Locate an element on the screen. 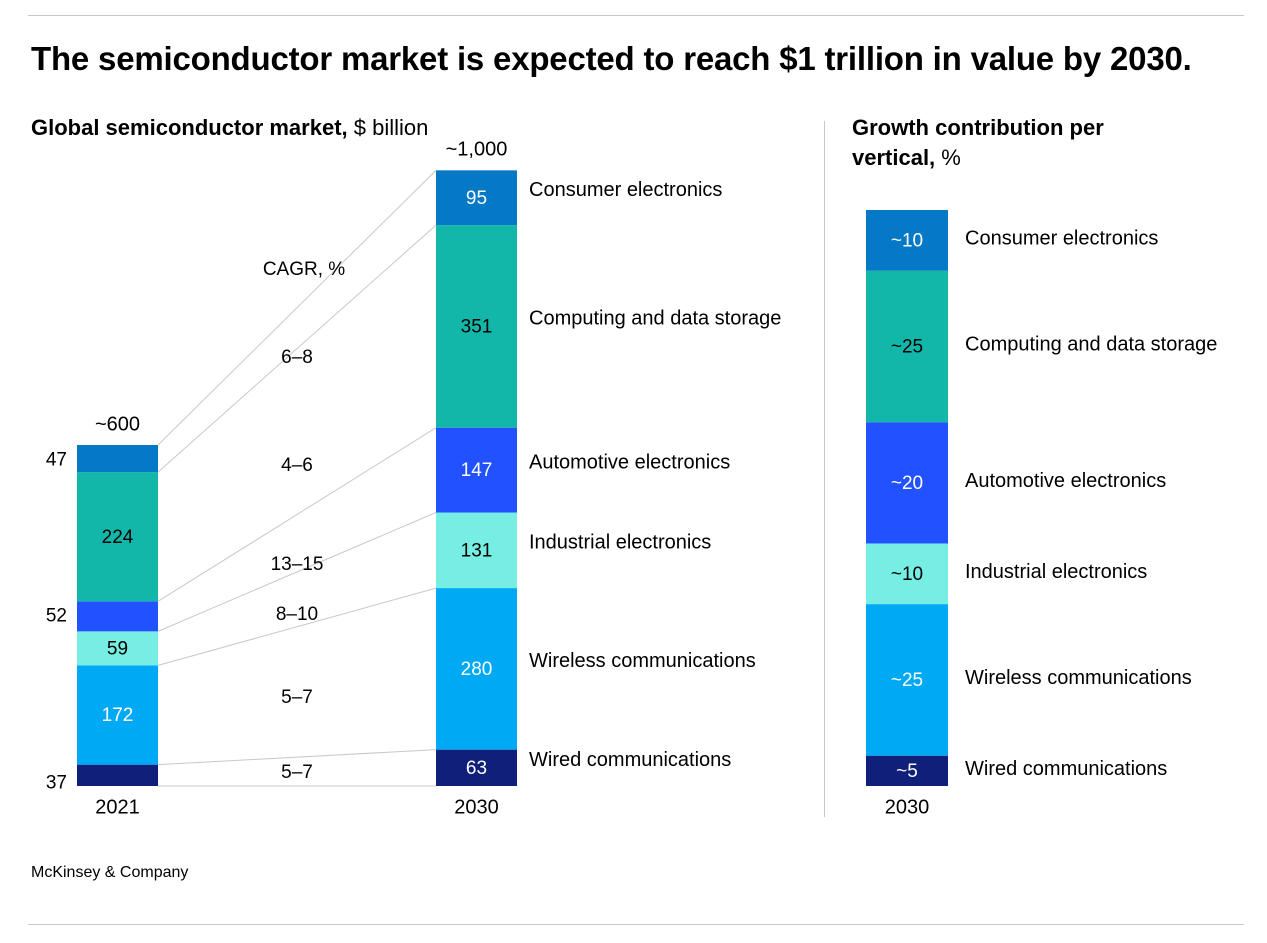 This screenshot has width=1267, height=943. left-chart-subtitle: Global semiconductor market, $ billion is located at coordinates (229, 128).